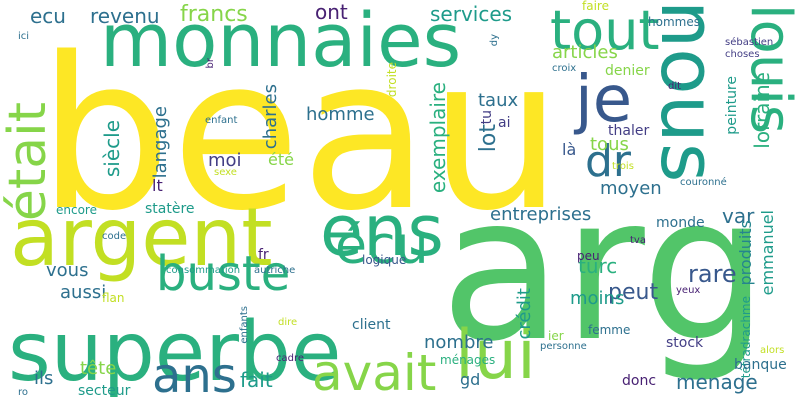  What do you see at coordinates (438, 138) in the screenshot?
I see `word: exemplaire` at bounding box center [438, 138].